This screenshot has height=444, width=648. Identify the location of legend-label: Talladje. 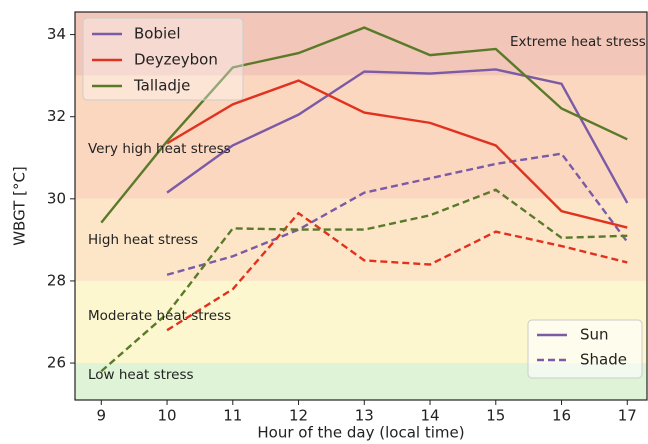
(161, 86).